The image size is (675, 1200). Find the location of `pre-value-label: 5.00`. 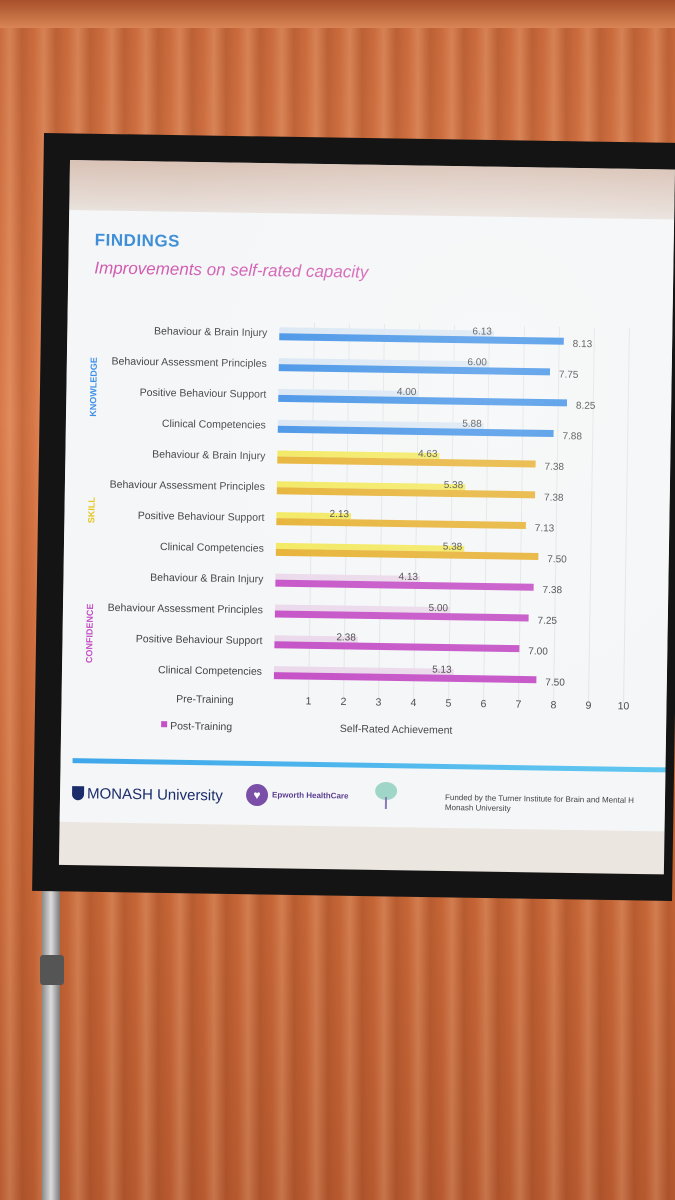

pre-value-label: 5.00 is located at coordinates (438, 608).